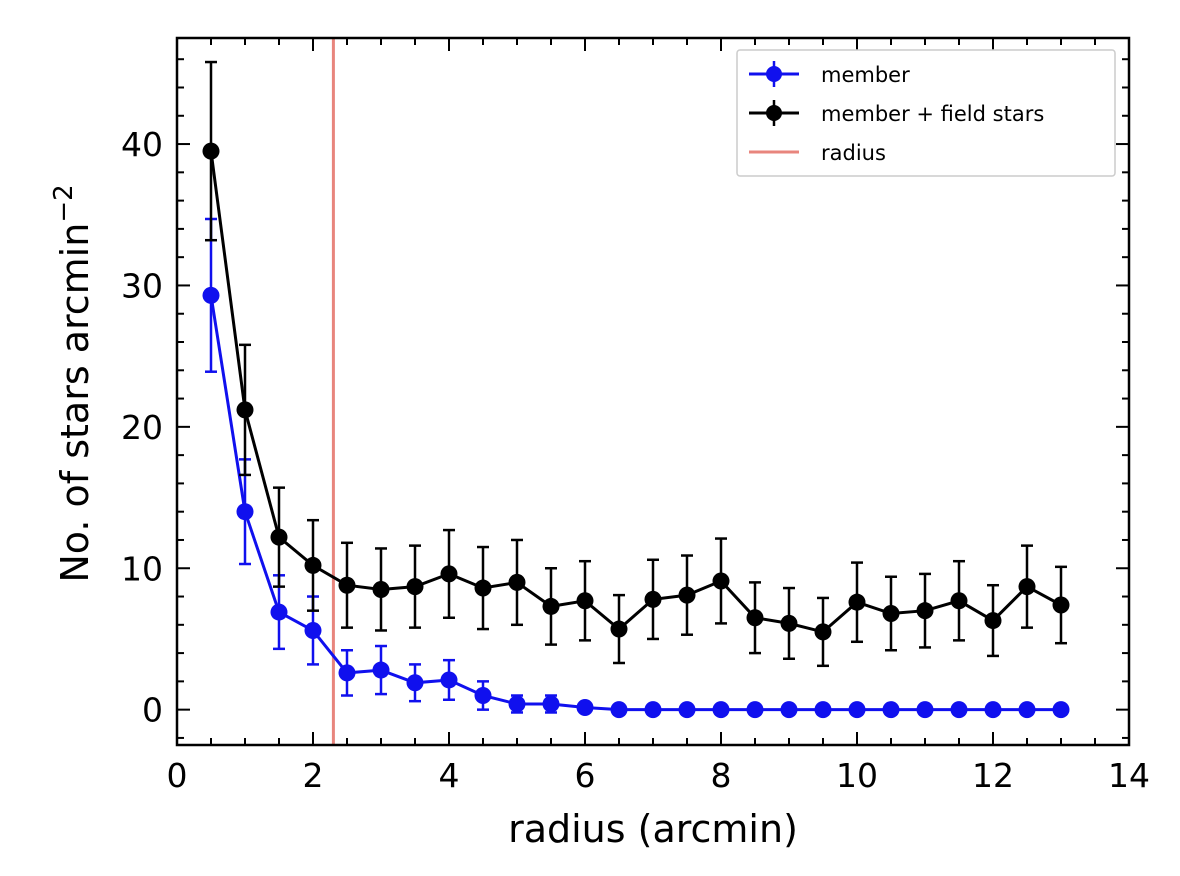 This screenshot has width=1180, height=876. I want to click on y-tick-label: 30, so click(142, 285).